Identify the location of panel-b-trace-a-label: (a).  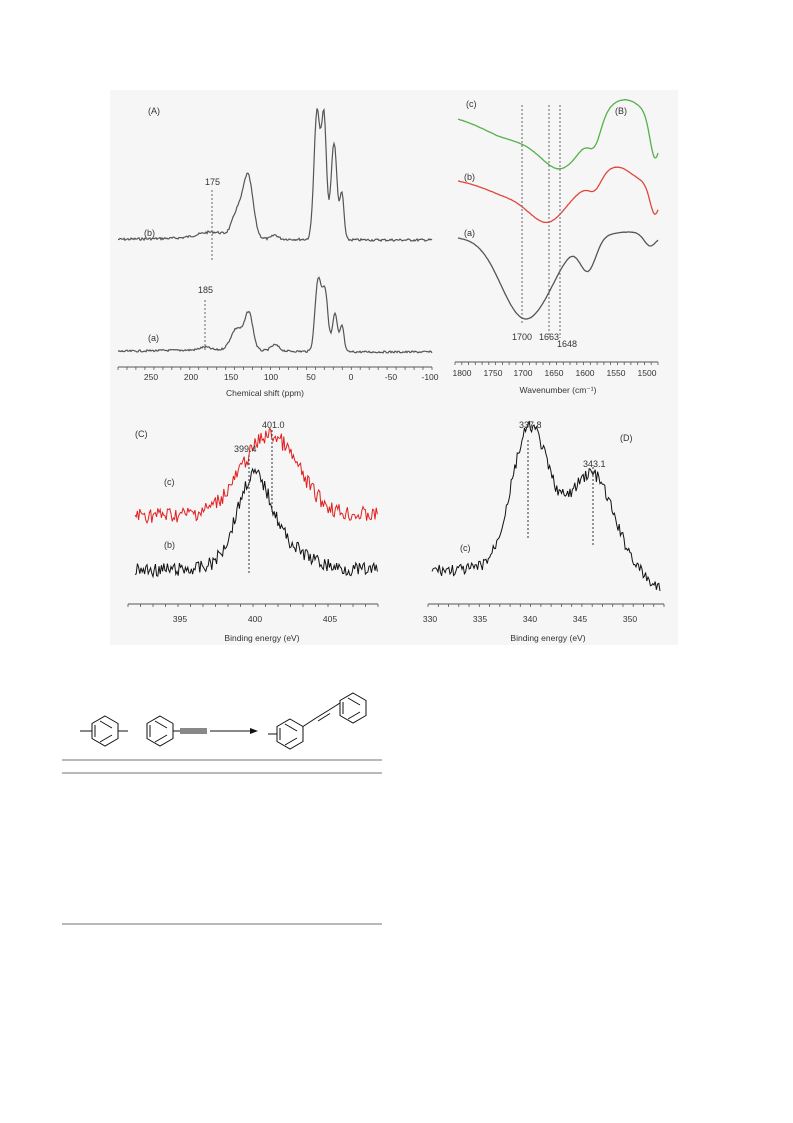
(469, 233).